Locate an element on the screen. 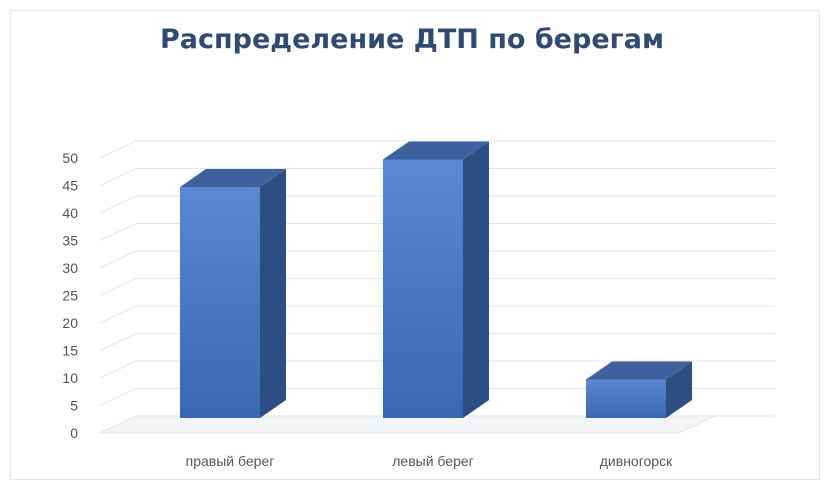 The width and height of the screenshot is (824, 480). chart-floor is located at coordinates (407, 424).